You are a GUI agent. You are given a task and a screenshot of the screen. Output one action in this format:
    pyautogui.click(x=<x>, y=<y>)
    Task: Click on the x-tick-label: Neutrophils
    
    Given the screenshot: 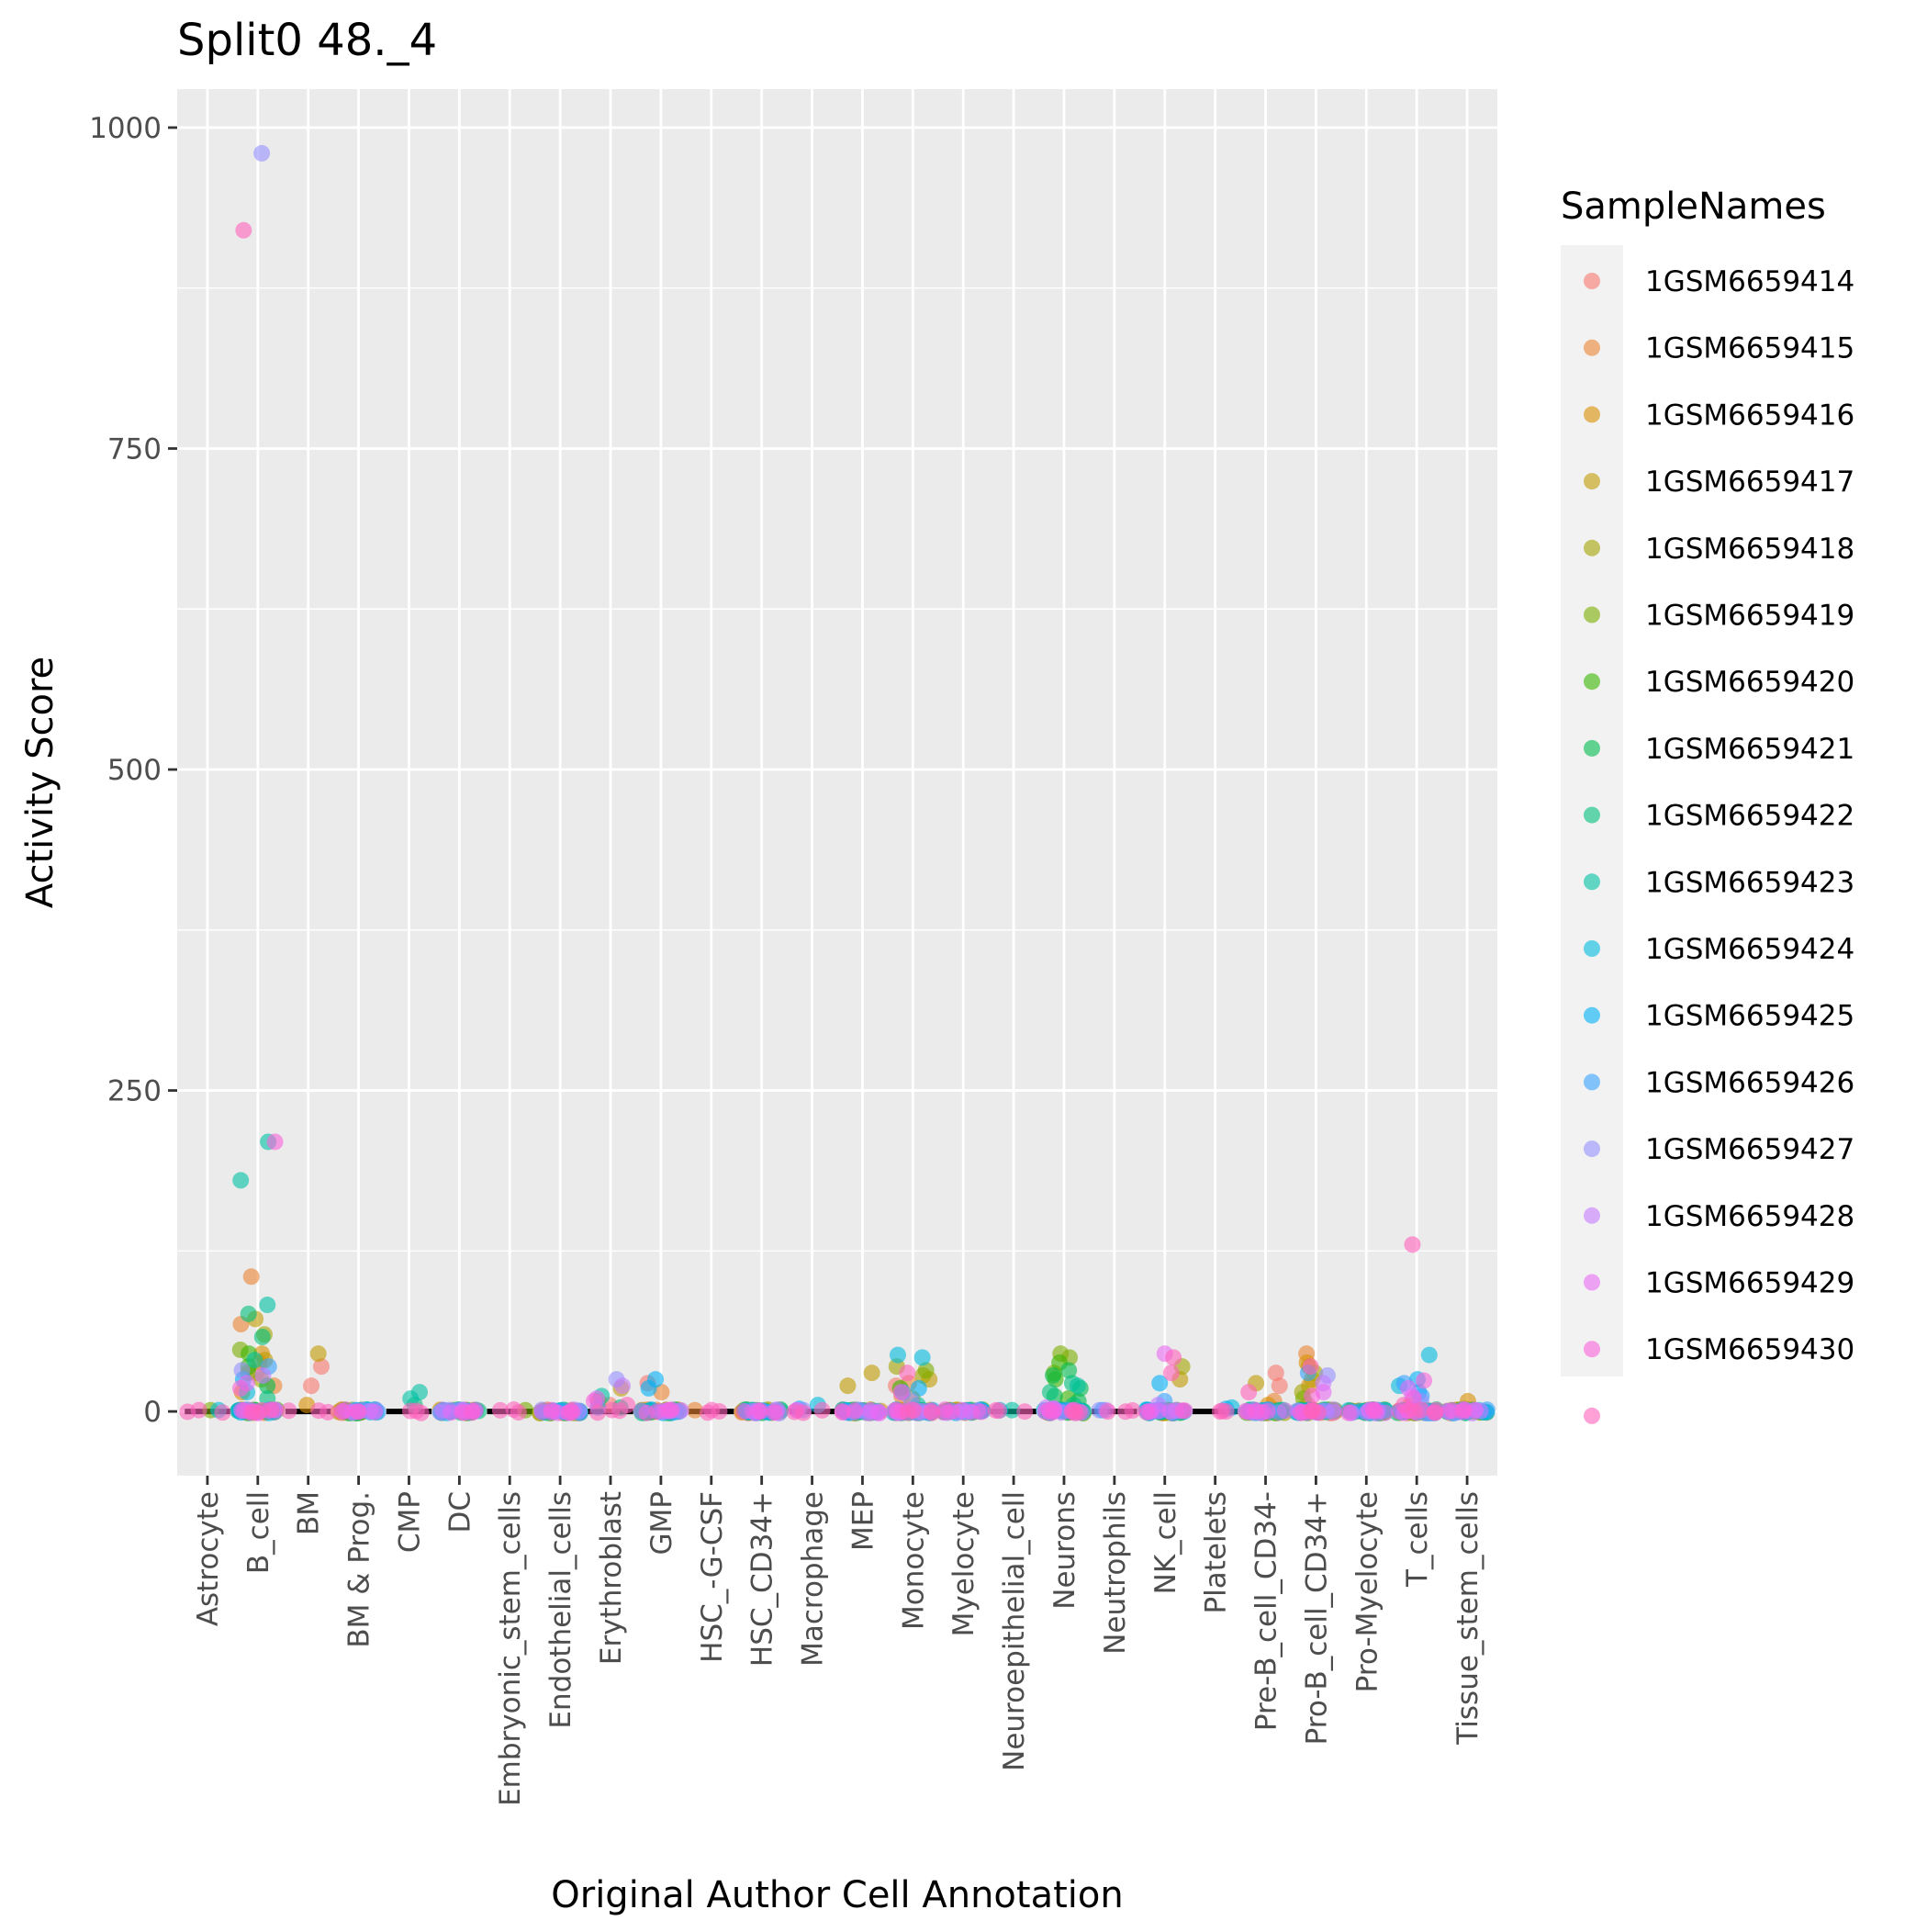 What is the action you would take?
    pyautogui.click(x=1115, y=1573)
    